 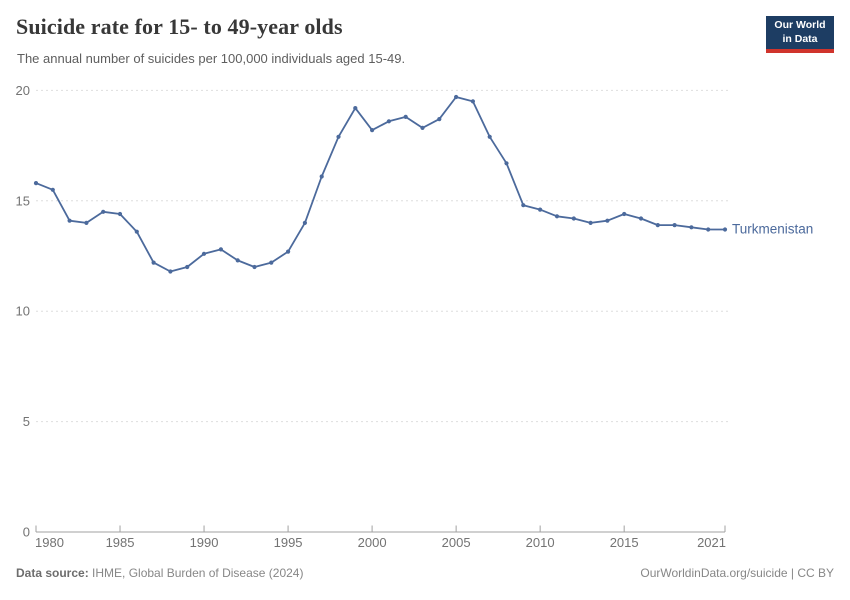 I want to click on owid-logo: Our World in Data, so click(x=800, y=34).